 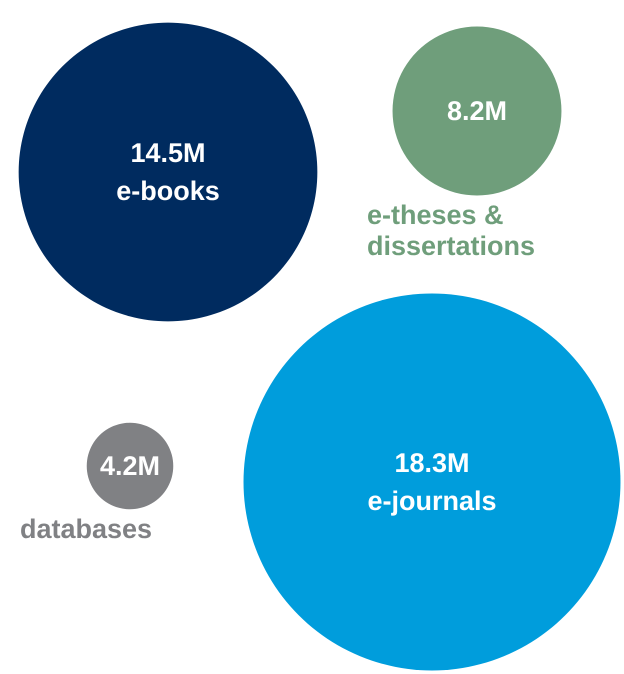 What do you see at coordinates (168, 153) in the screenshot?
I see `data-label: 14.5M` at bounding box center [168, 153].